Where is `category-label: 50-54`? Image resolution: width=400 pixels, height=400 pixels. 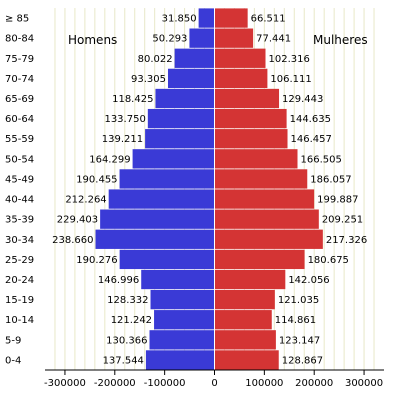
category-label: 50-54 is located at coordinates (19, 159).